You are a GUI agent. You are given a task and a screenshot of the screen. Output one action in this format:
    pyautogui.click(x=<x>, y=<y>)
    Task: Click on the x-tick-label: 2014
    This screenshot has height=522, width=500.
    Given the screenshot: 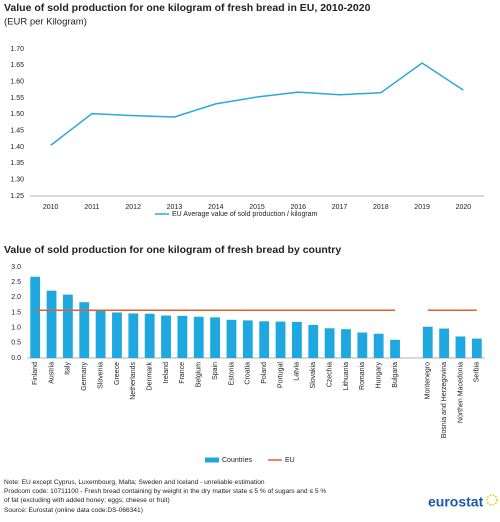 What is the action you would take?
    pyautogui.click(x=216, y=207)
    